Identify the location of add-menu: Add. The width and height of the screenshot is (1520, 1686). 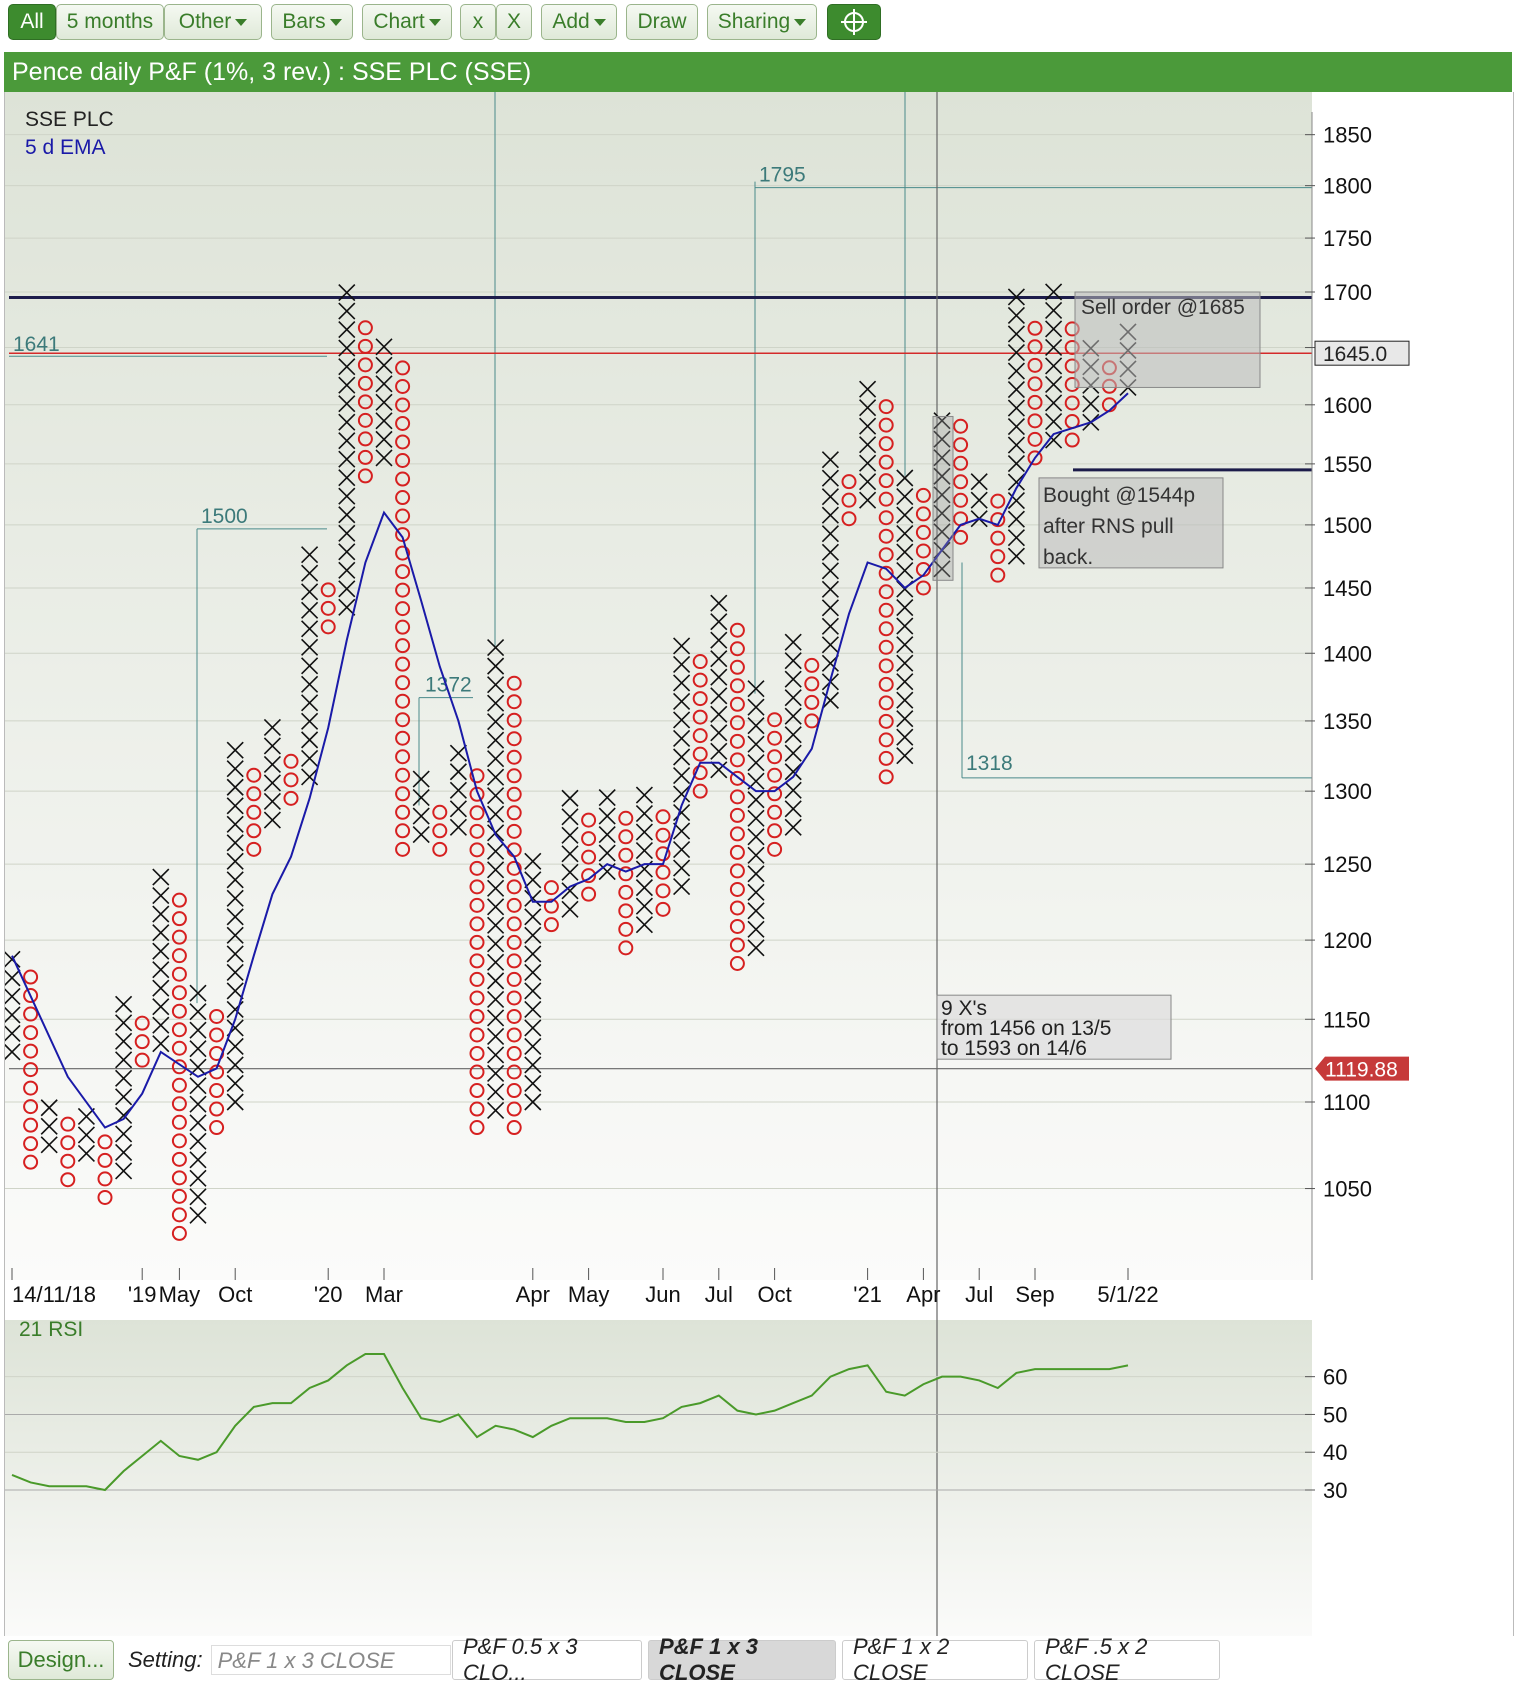
(579, 22).